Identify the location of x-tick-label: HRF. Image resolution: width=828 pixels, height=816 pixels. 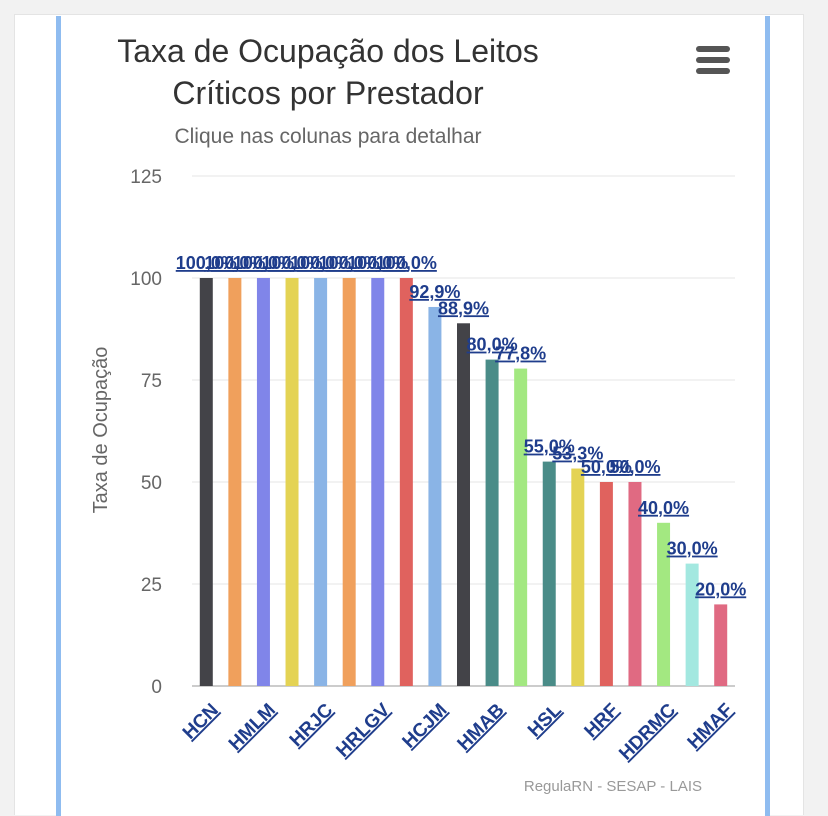
(602, 721).